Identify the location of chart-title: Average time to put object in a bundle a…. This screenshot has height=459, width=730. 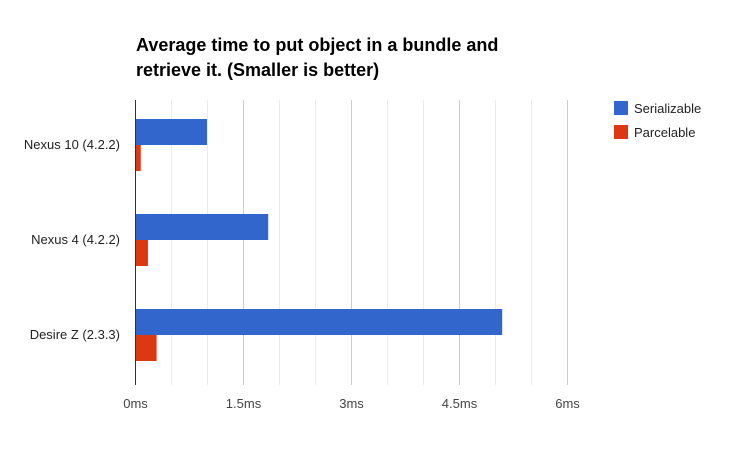
(356, 58).